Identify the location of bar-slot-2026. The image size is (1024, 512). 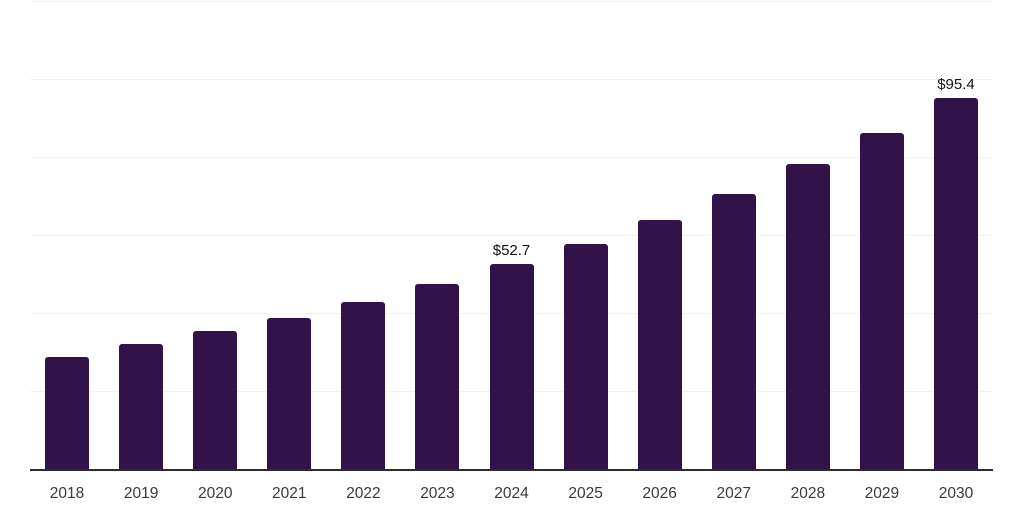
(660, 236).